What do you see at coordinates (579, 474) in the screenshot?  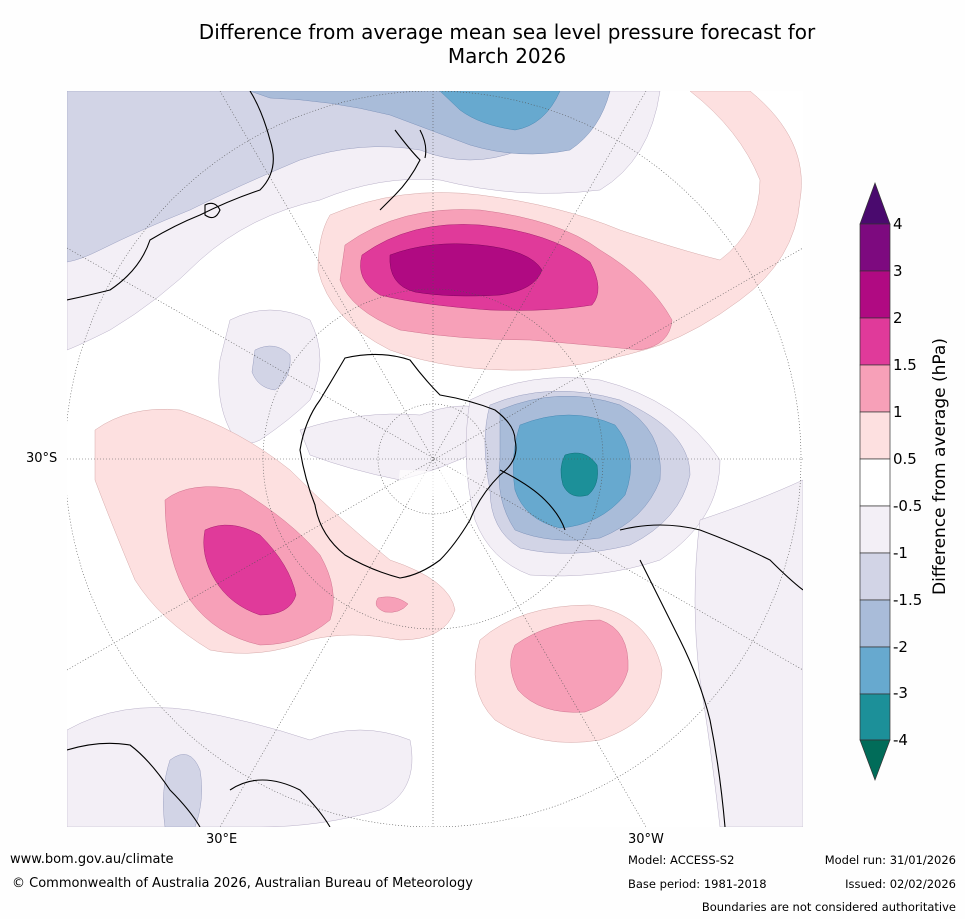 I see `anomaly-neg4-weddell` at bounding box center [579, 474].